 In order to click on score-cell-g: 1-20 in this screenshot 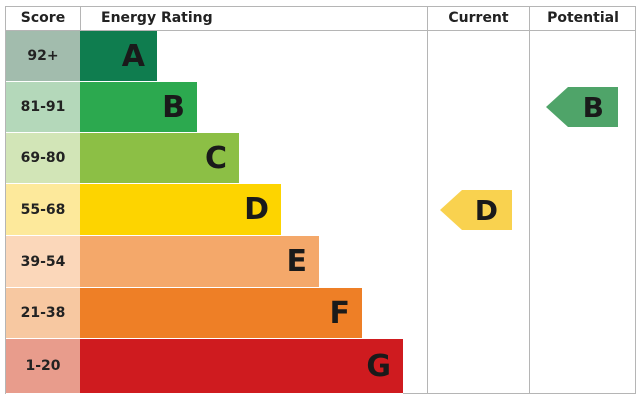, I will do `click(43, 366)`.